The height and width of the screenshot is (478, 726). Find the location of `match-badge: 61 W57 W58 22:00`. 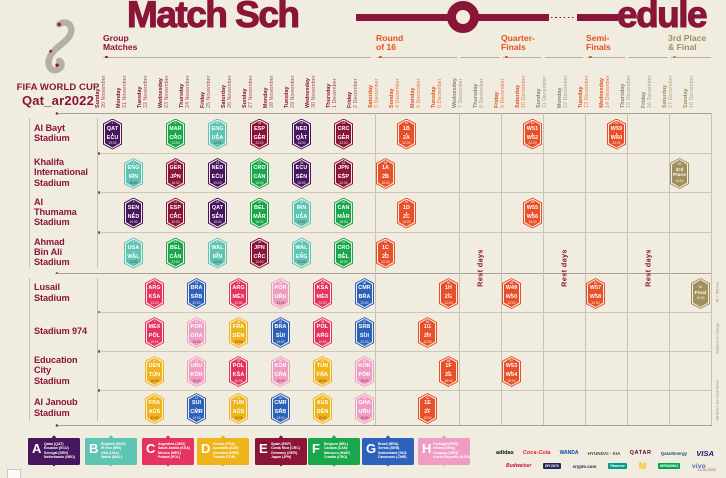

match-badge: 61 W57 W58 22:00 is located at coordinates (595, 293).